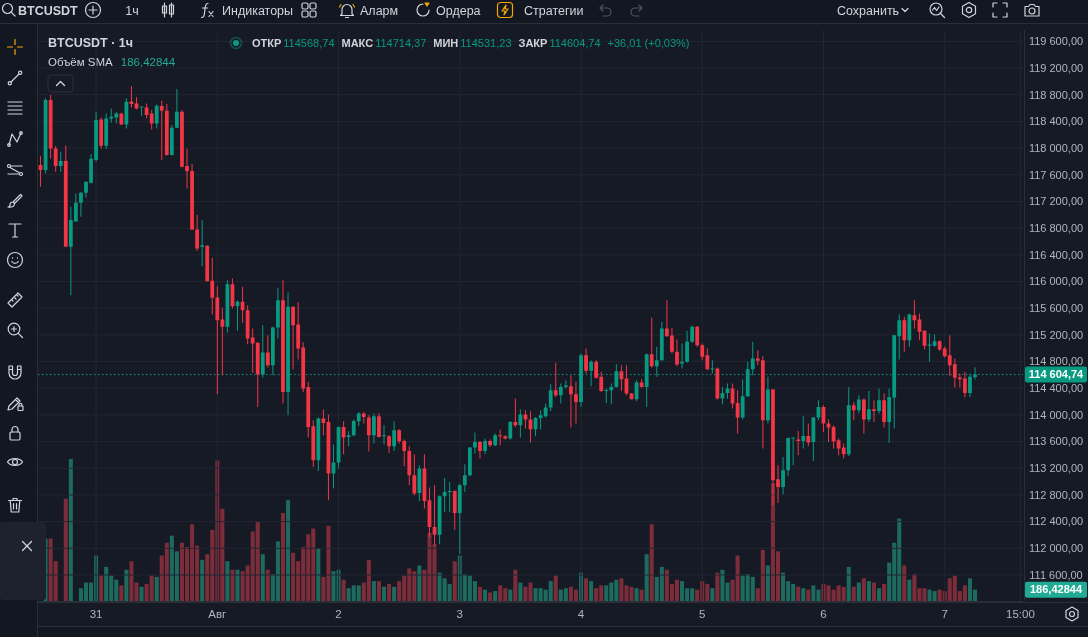 The width and height of the screenshot is (1088, 637). Describe the element at coordinates (486, 43) in the screenshot. I see `annotation: 114531,23` at that location.